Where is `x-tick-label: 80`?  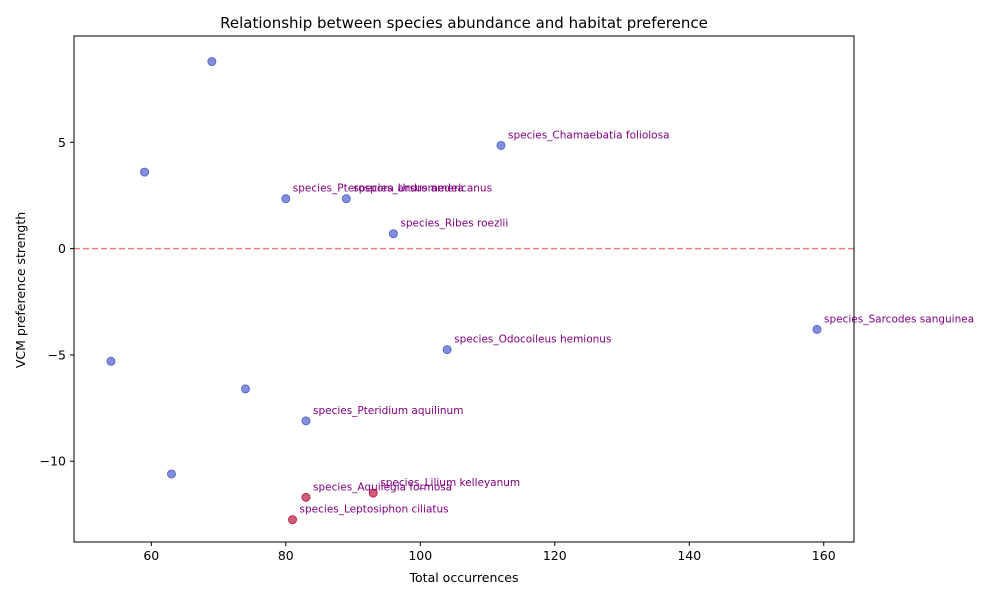 x-tick-label: 80 is located at coordinates (286, 555).